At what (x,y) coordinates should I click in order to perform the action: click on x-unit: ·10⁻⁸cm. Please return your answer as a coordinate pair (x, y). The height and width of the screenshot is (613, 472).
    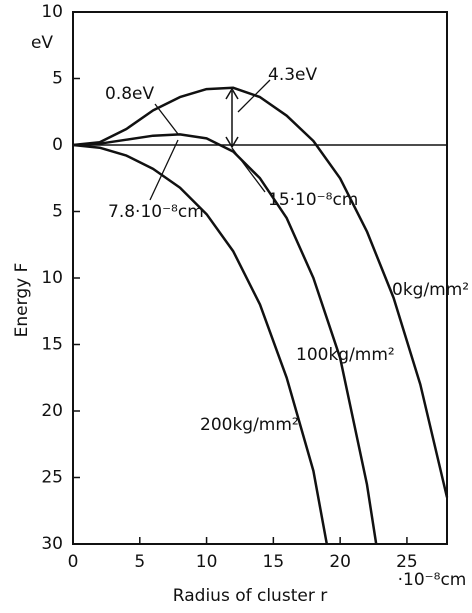
    Looking at the image, I should click on (432, 580).